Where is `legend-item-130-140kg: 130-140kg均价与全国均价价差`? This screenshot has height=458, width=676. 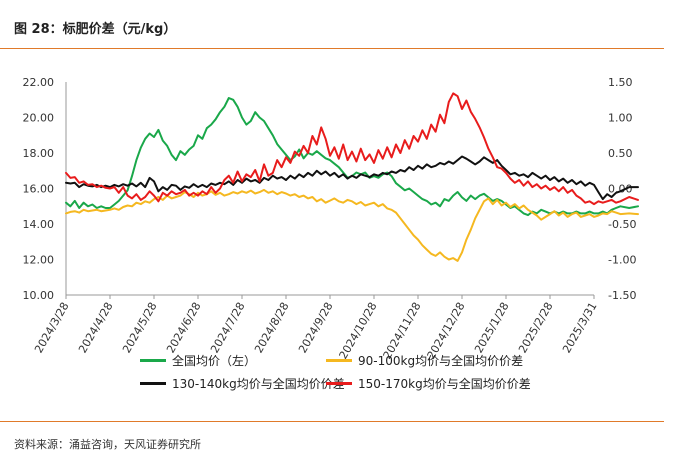 legend-item-130-140kg: 130-140kg均价与全国均价价差 is located at coordinates (242, 383).